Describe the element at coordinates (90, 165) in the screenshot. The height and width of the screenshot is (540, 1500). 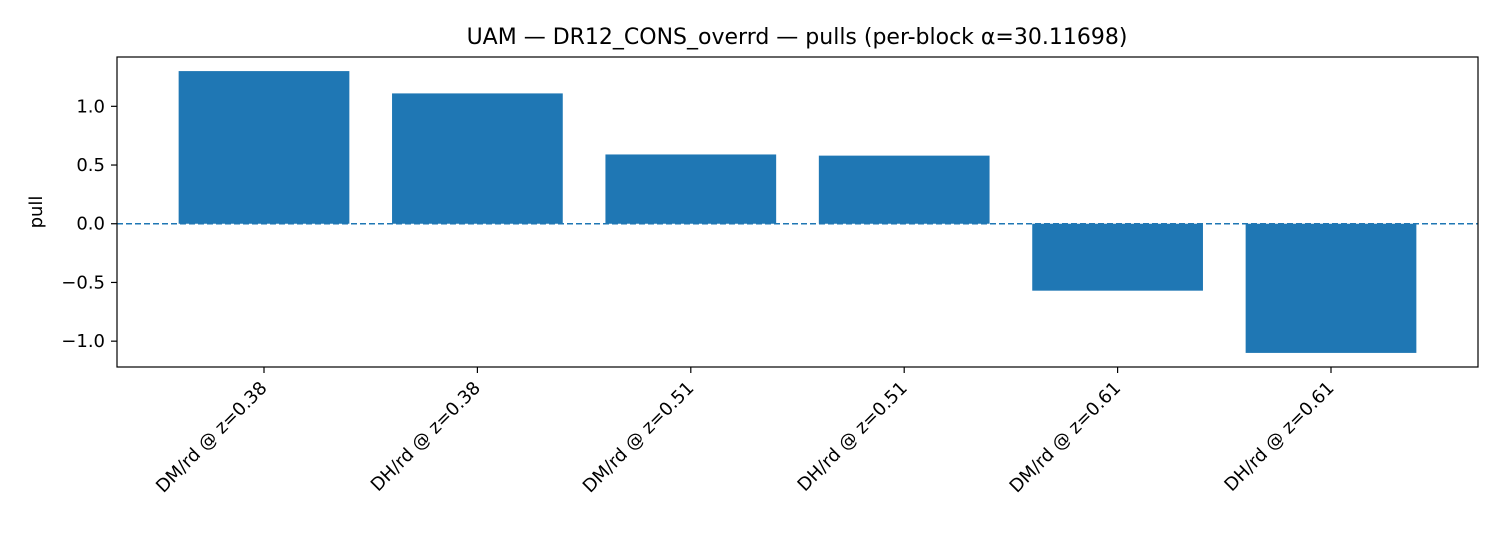
I see `y-tick-label: 0.5` at that location.